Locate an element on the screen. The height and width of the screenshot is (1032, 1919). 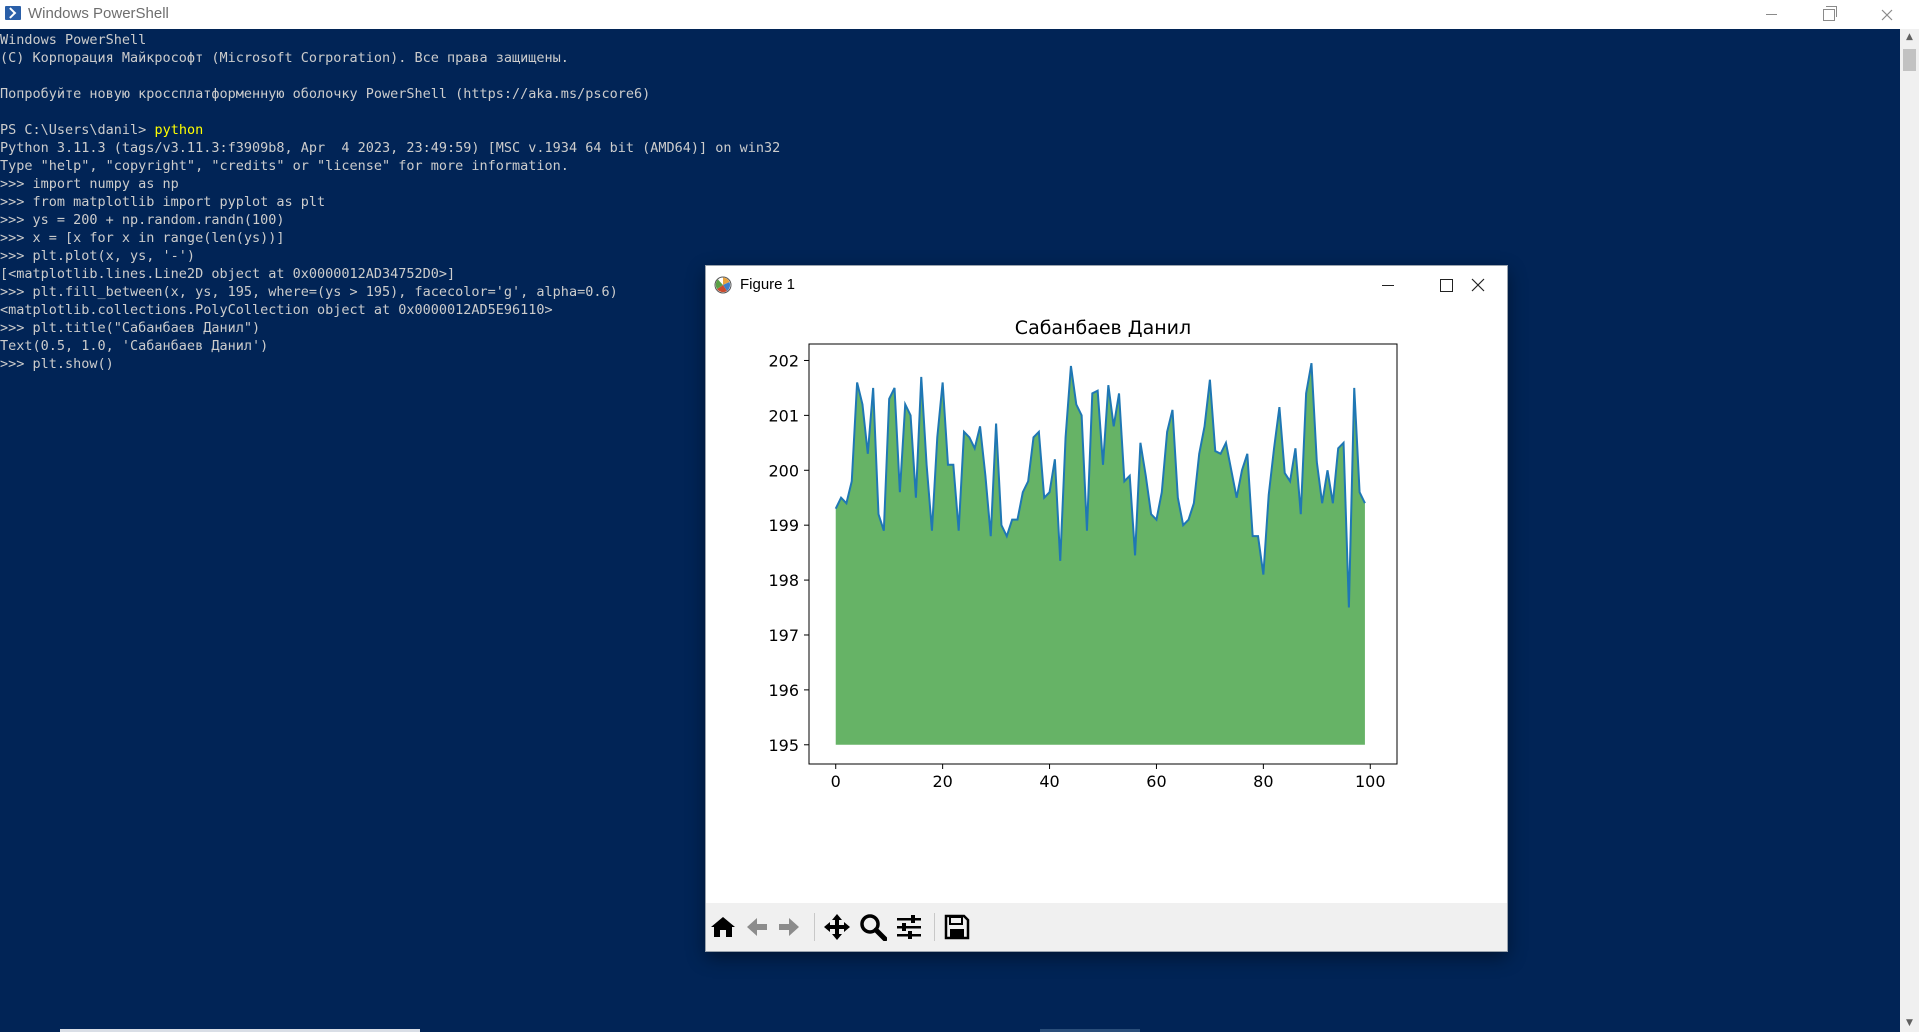
powershell-titlebar: Windows PowerShell is located at coordinates (959, 14).